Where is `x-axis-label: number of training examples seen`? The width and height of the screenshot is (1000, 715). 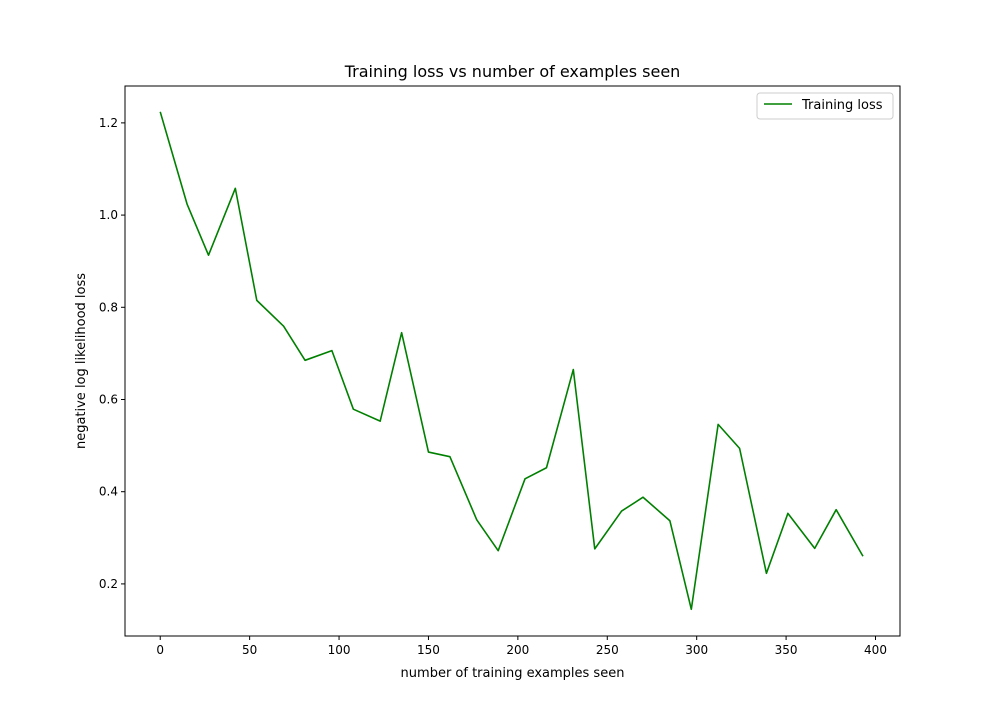 x-axis-label: number of training examples seen is located at coordinates (513, 673).